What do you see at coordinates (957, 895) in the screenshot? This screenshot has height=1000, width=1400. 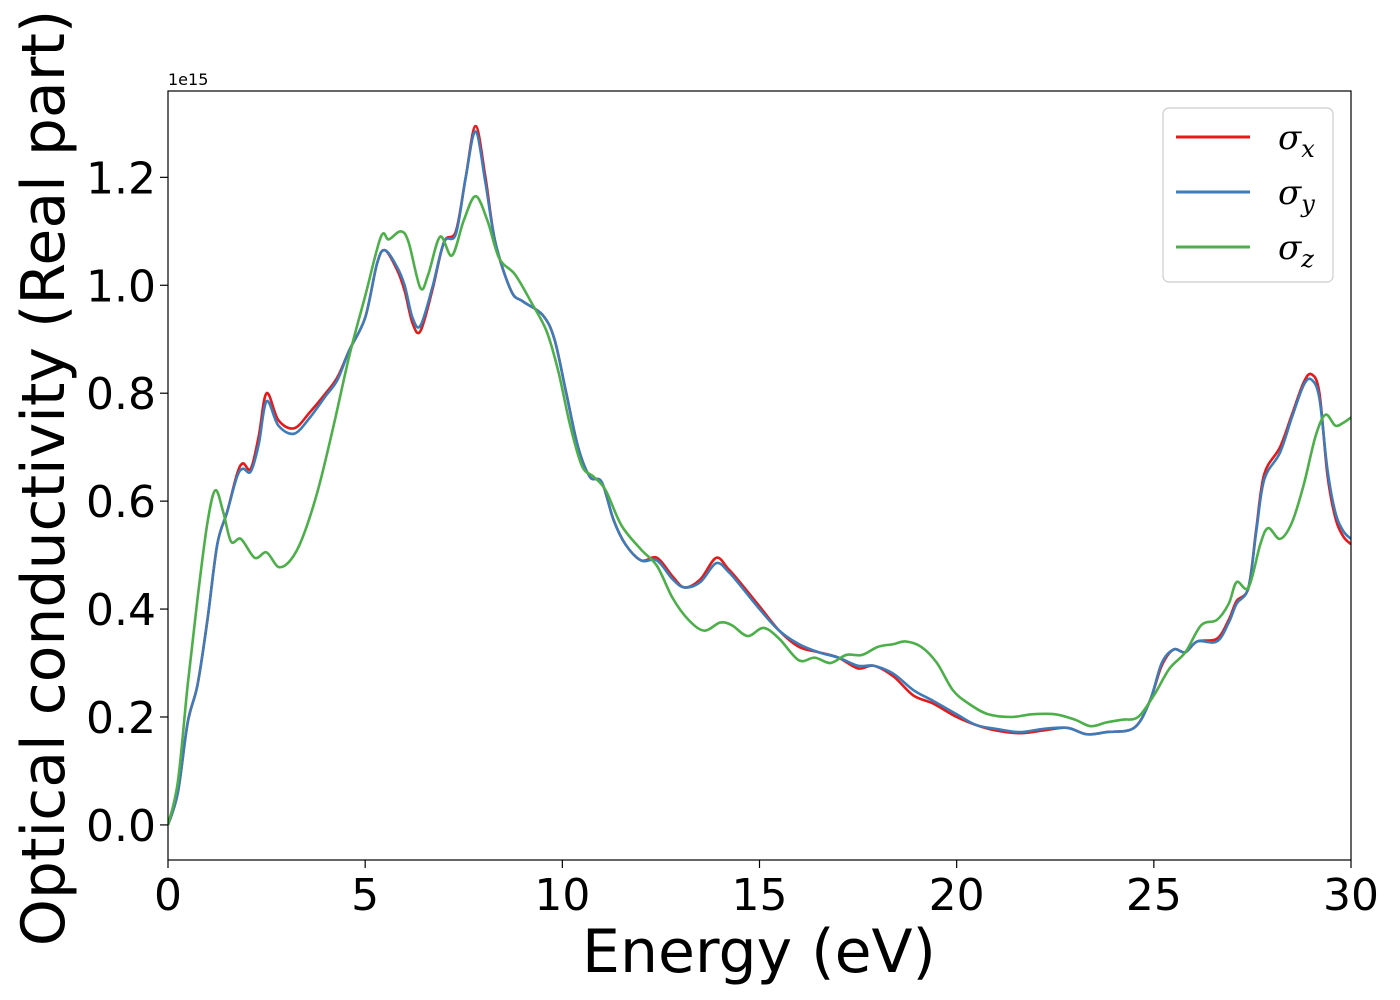 I see `x-tick-label: 20` at bounding box center [957, 895].